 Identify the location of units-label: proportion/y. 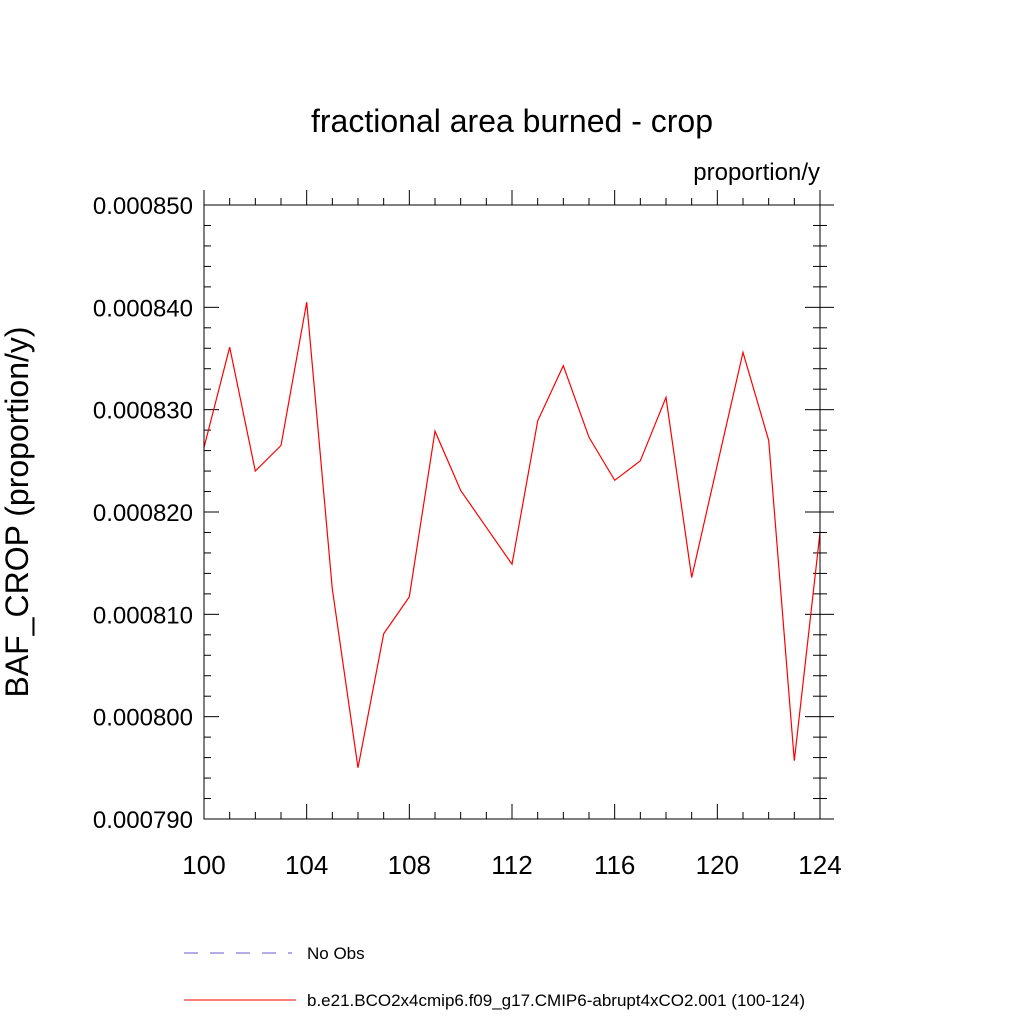
(756, 172).